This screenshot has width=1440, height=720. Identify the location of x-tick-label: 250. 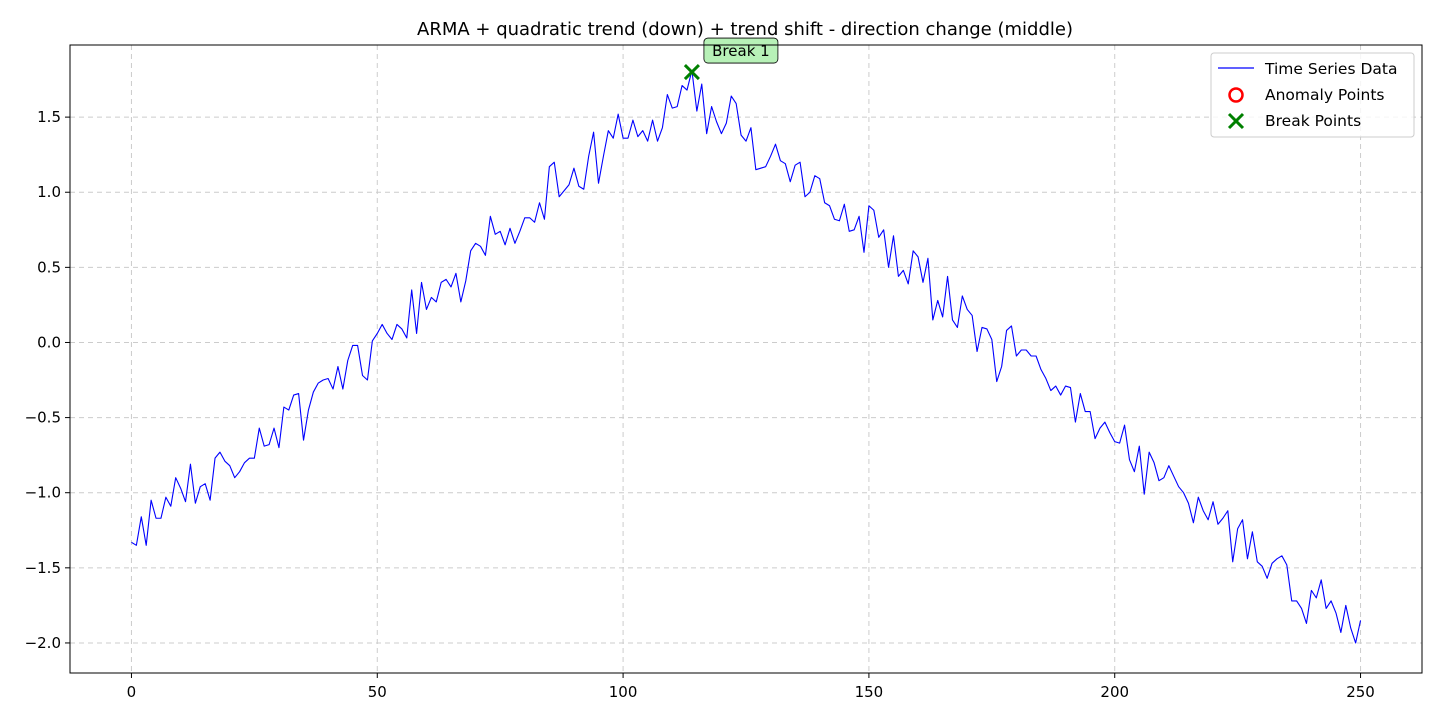
(1360, 692).